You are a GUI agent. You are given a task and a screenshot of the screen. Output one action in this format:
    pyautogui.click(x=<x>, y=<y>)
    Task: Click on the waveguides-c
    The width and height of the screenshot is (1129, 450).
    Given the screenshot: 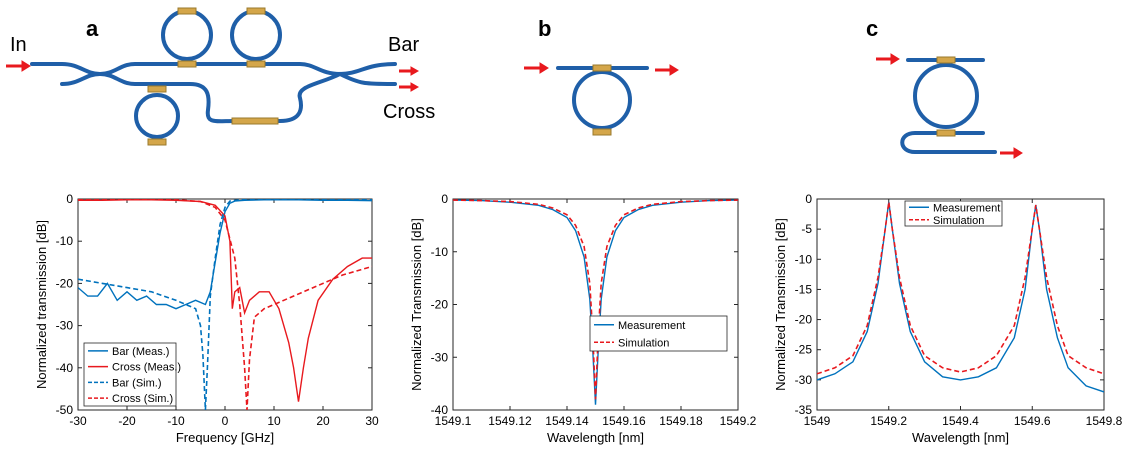 What is the action you would take?
    pyautogui.click(x=948, y=106)
    